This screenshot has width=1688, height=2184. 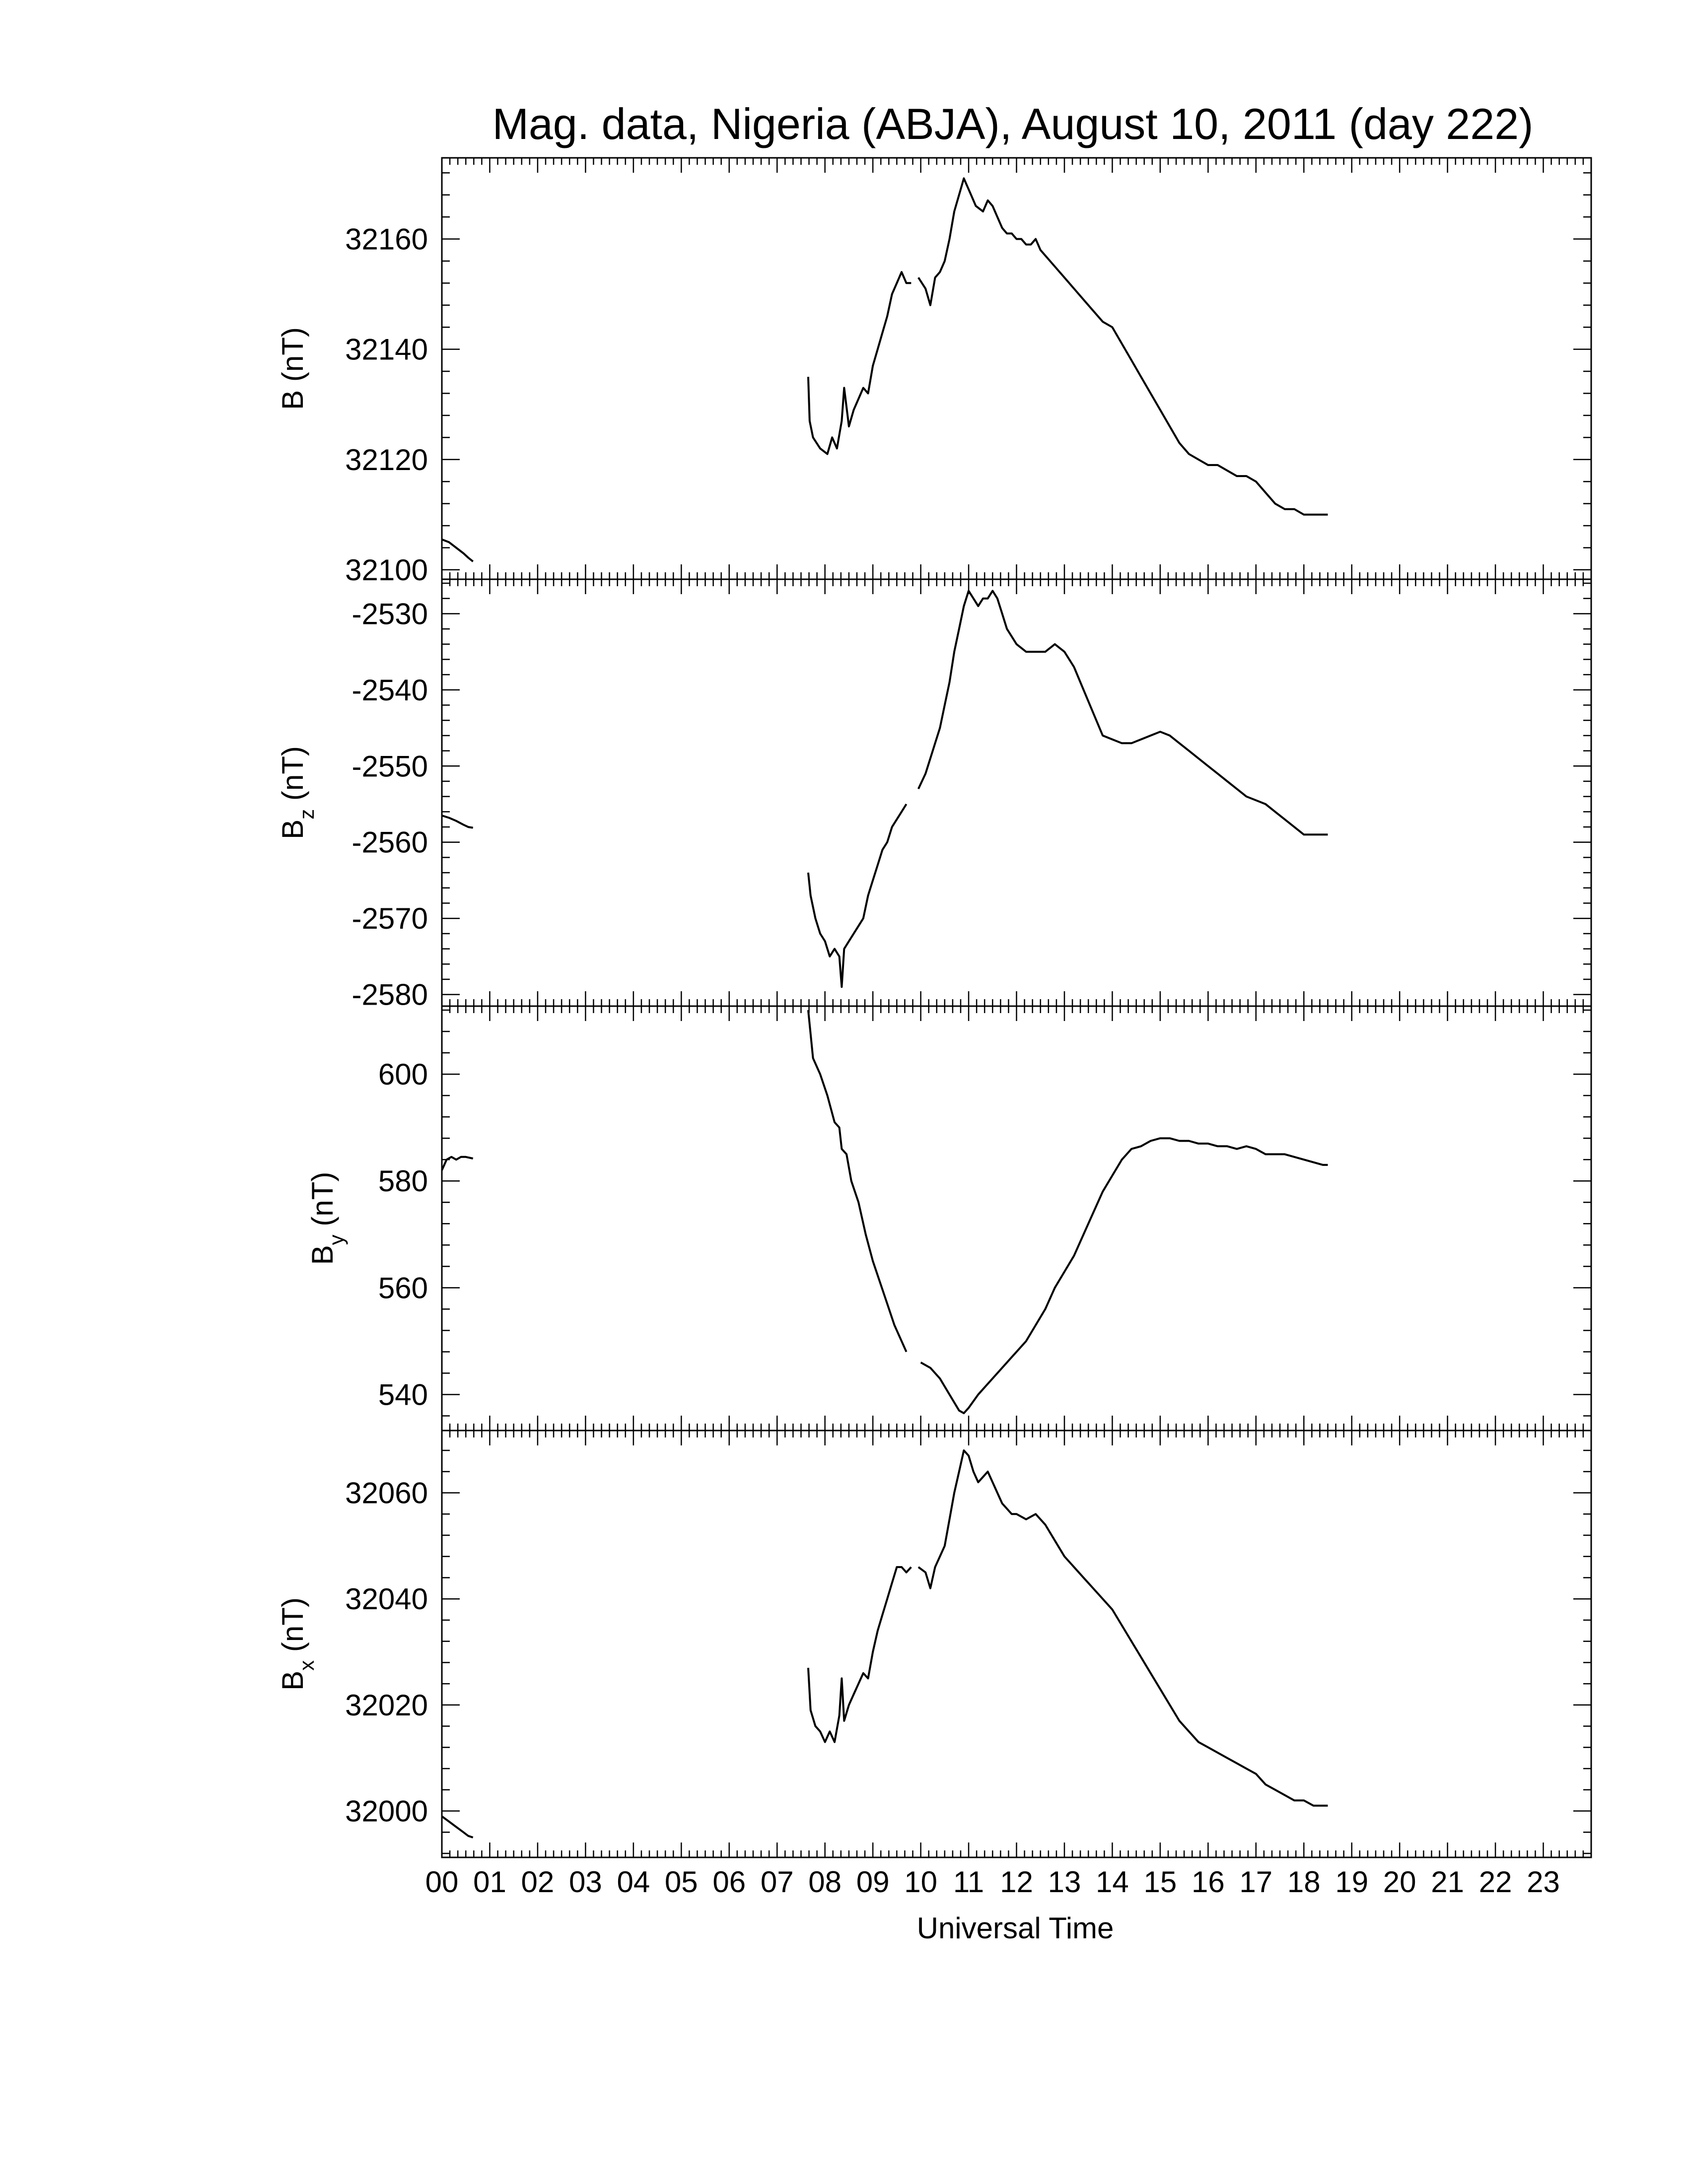 What do you see at coordinates (403, 1074) in the screenshot?
I see `y-tick-label-By: 600` at bounding box center [403, 1074].